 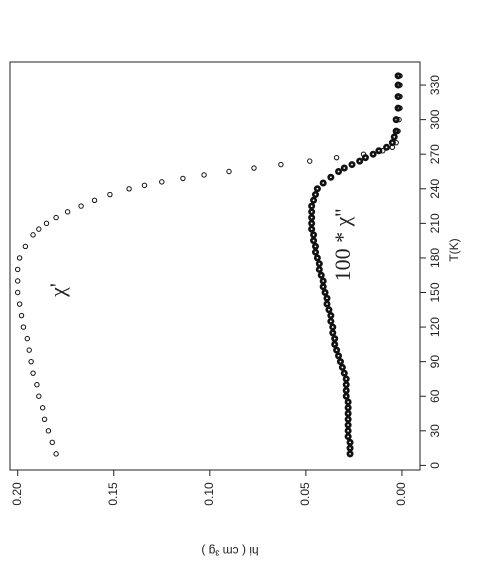 I want to click on y-tick-label: 0.15, so click(x=113, y=494).